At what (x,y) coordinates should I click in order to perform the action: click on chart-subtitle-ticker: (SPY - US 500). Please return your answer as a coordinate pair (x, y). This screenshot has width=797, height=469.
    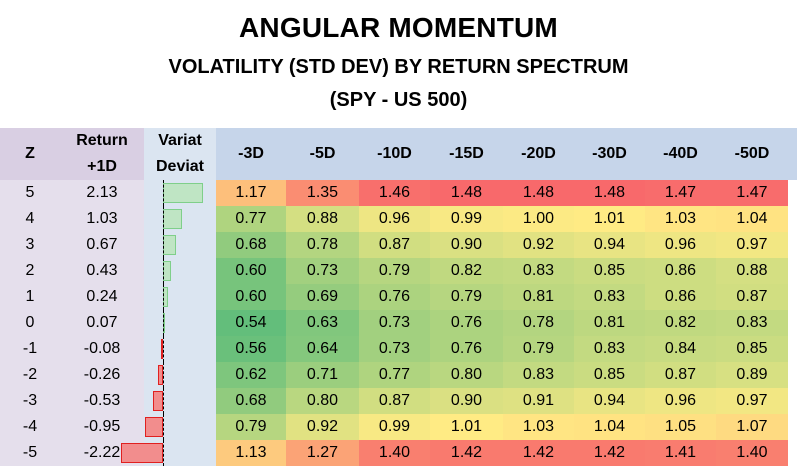
    Looking at the image, I should click on (398, 100).